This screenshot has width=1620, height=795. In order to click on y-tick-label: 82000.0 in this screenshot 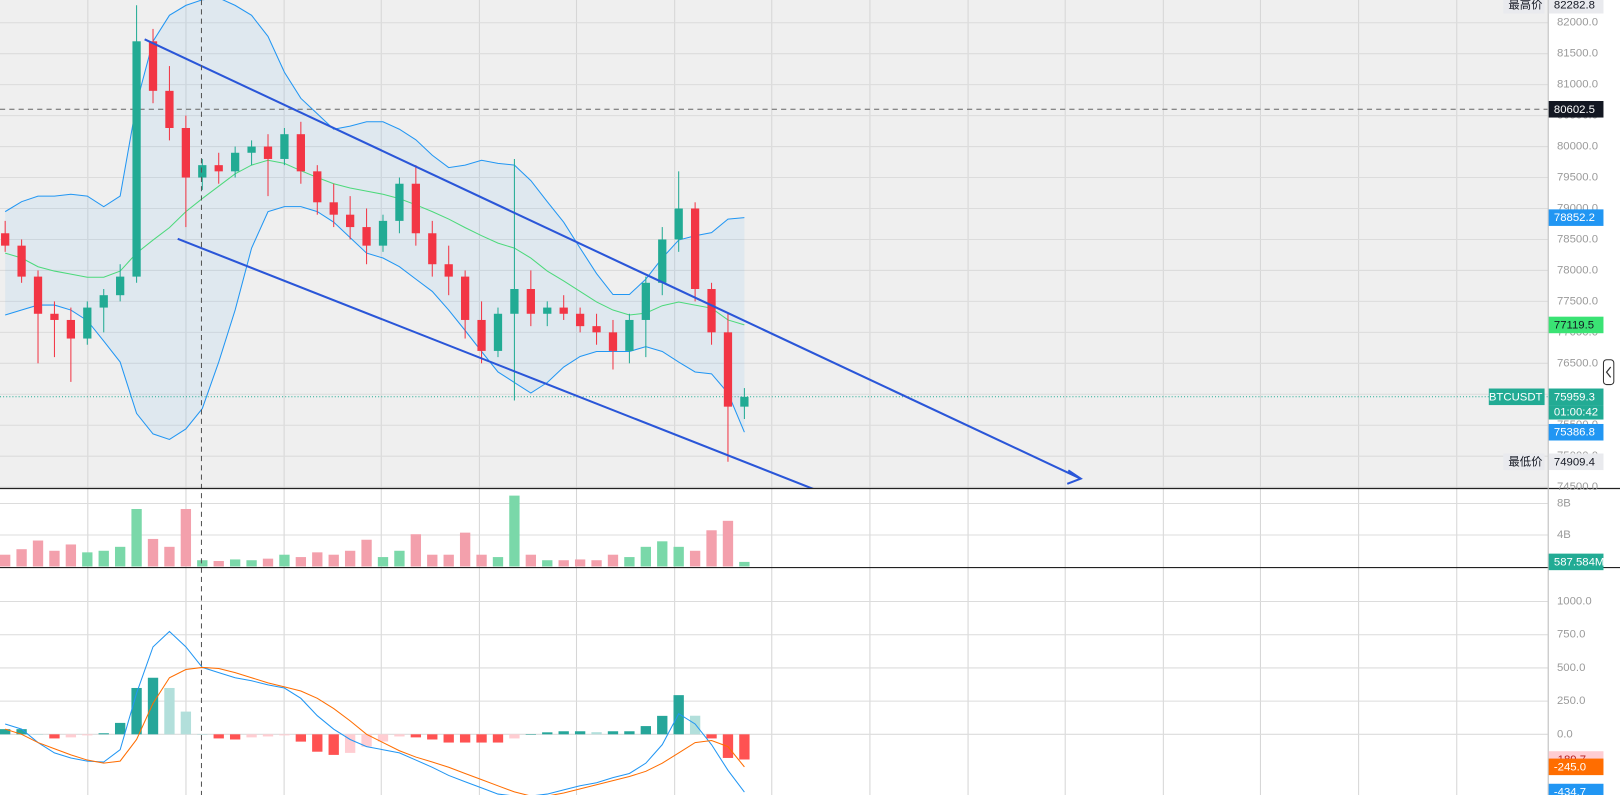, I will do `click(1577, 23)`.